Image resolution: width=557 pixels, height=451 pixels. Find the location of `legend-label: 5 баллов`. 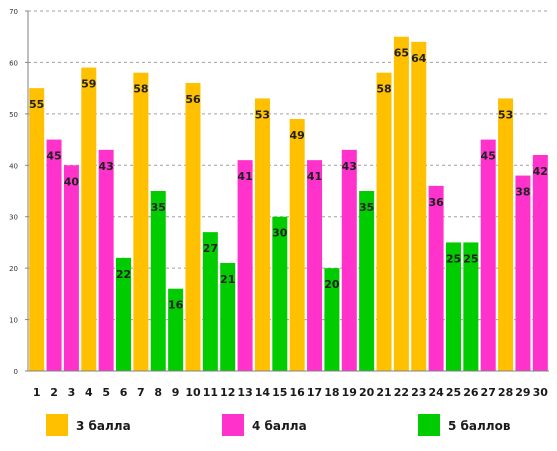

legend-label: 5 баллов is located at coordinates (479, 426).